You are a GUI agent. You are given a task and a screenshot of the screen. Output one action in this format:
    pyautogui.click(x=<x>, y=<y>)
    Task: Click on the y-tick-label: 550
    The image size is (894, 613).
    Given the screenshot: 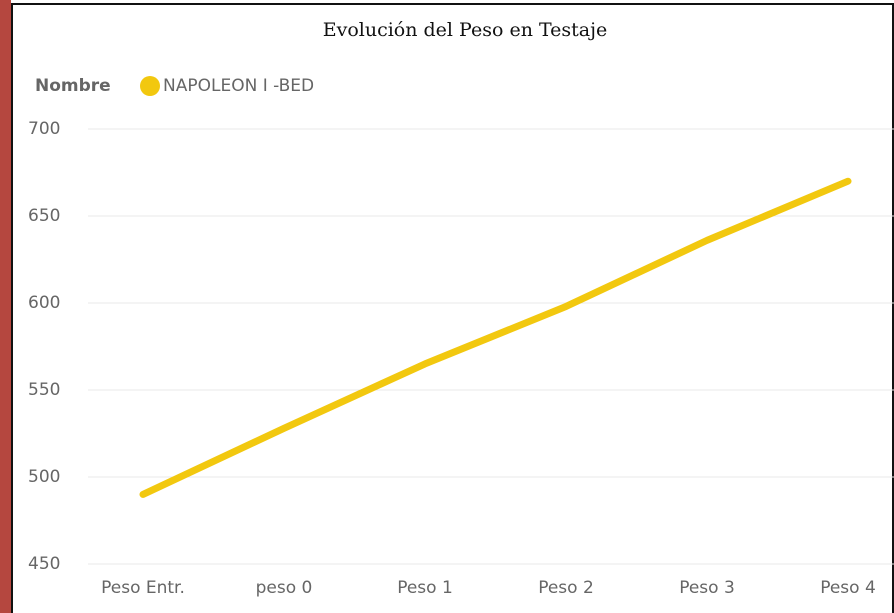 What is the action you would take?
    pyautogui.click(x=44, y=390)
    